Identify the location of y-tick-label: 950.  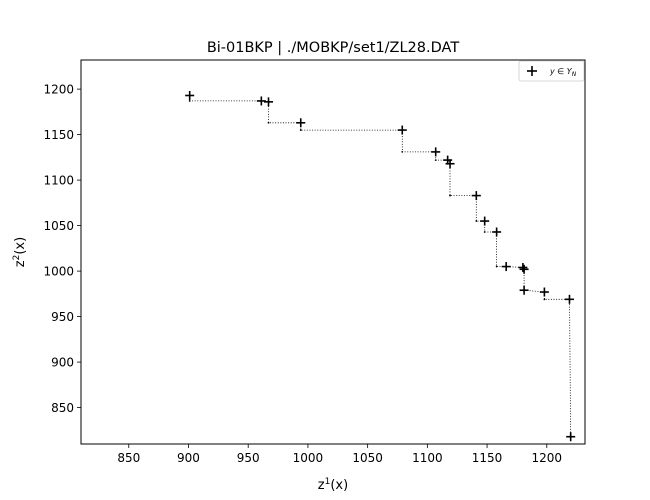
(62, 317).